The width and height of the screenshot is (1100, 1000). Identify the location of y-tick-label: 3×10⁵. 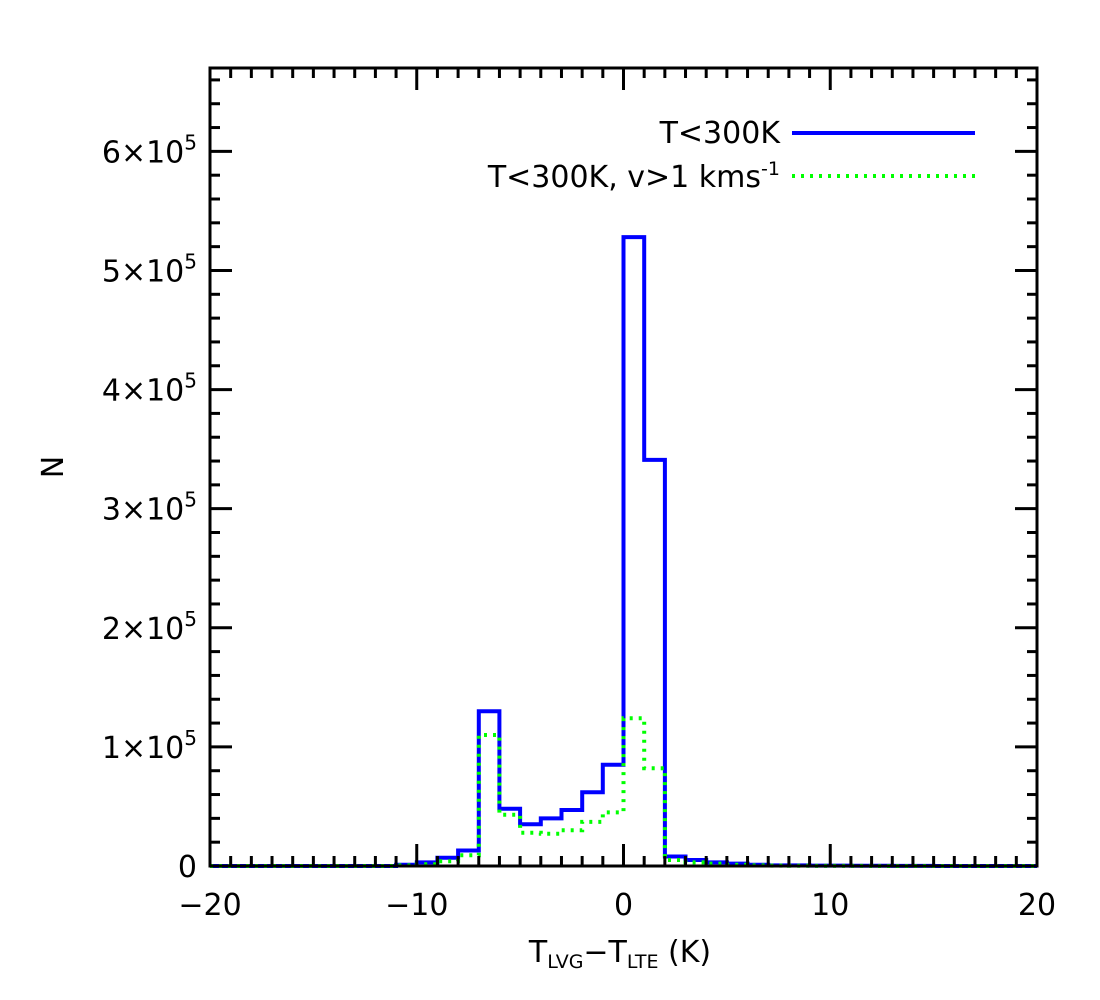
(149, 508).